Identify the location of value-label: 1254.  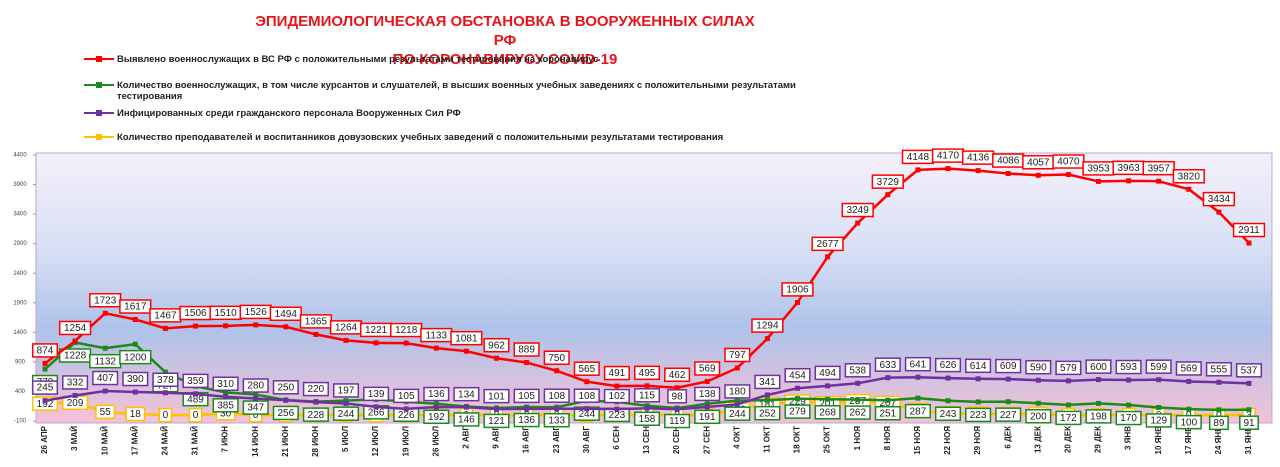
(75, 328).